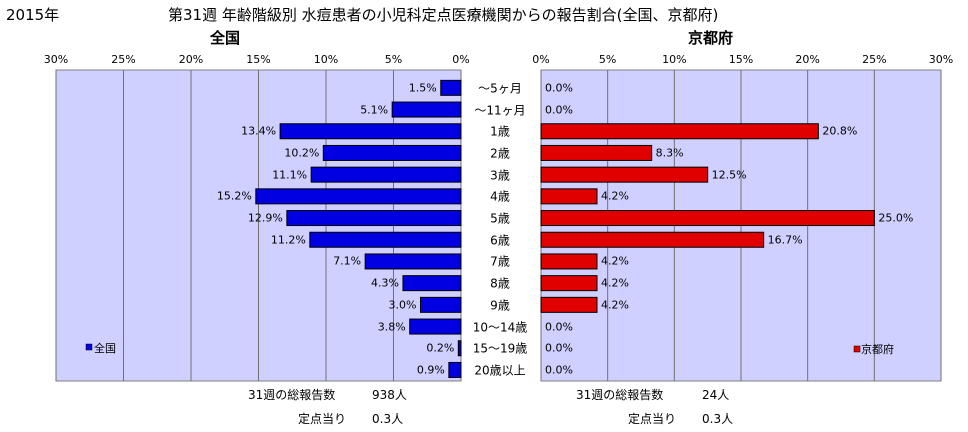  What do you see at coordinates (500, 153) in the screenshot?
I see `category-label: 2歳` at bounding box center [500, 153].